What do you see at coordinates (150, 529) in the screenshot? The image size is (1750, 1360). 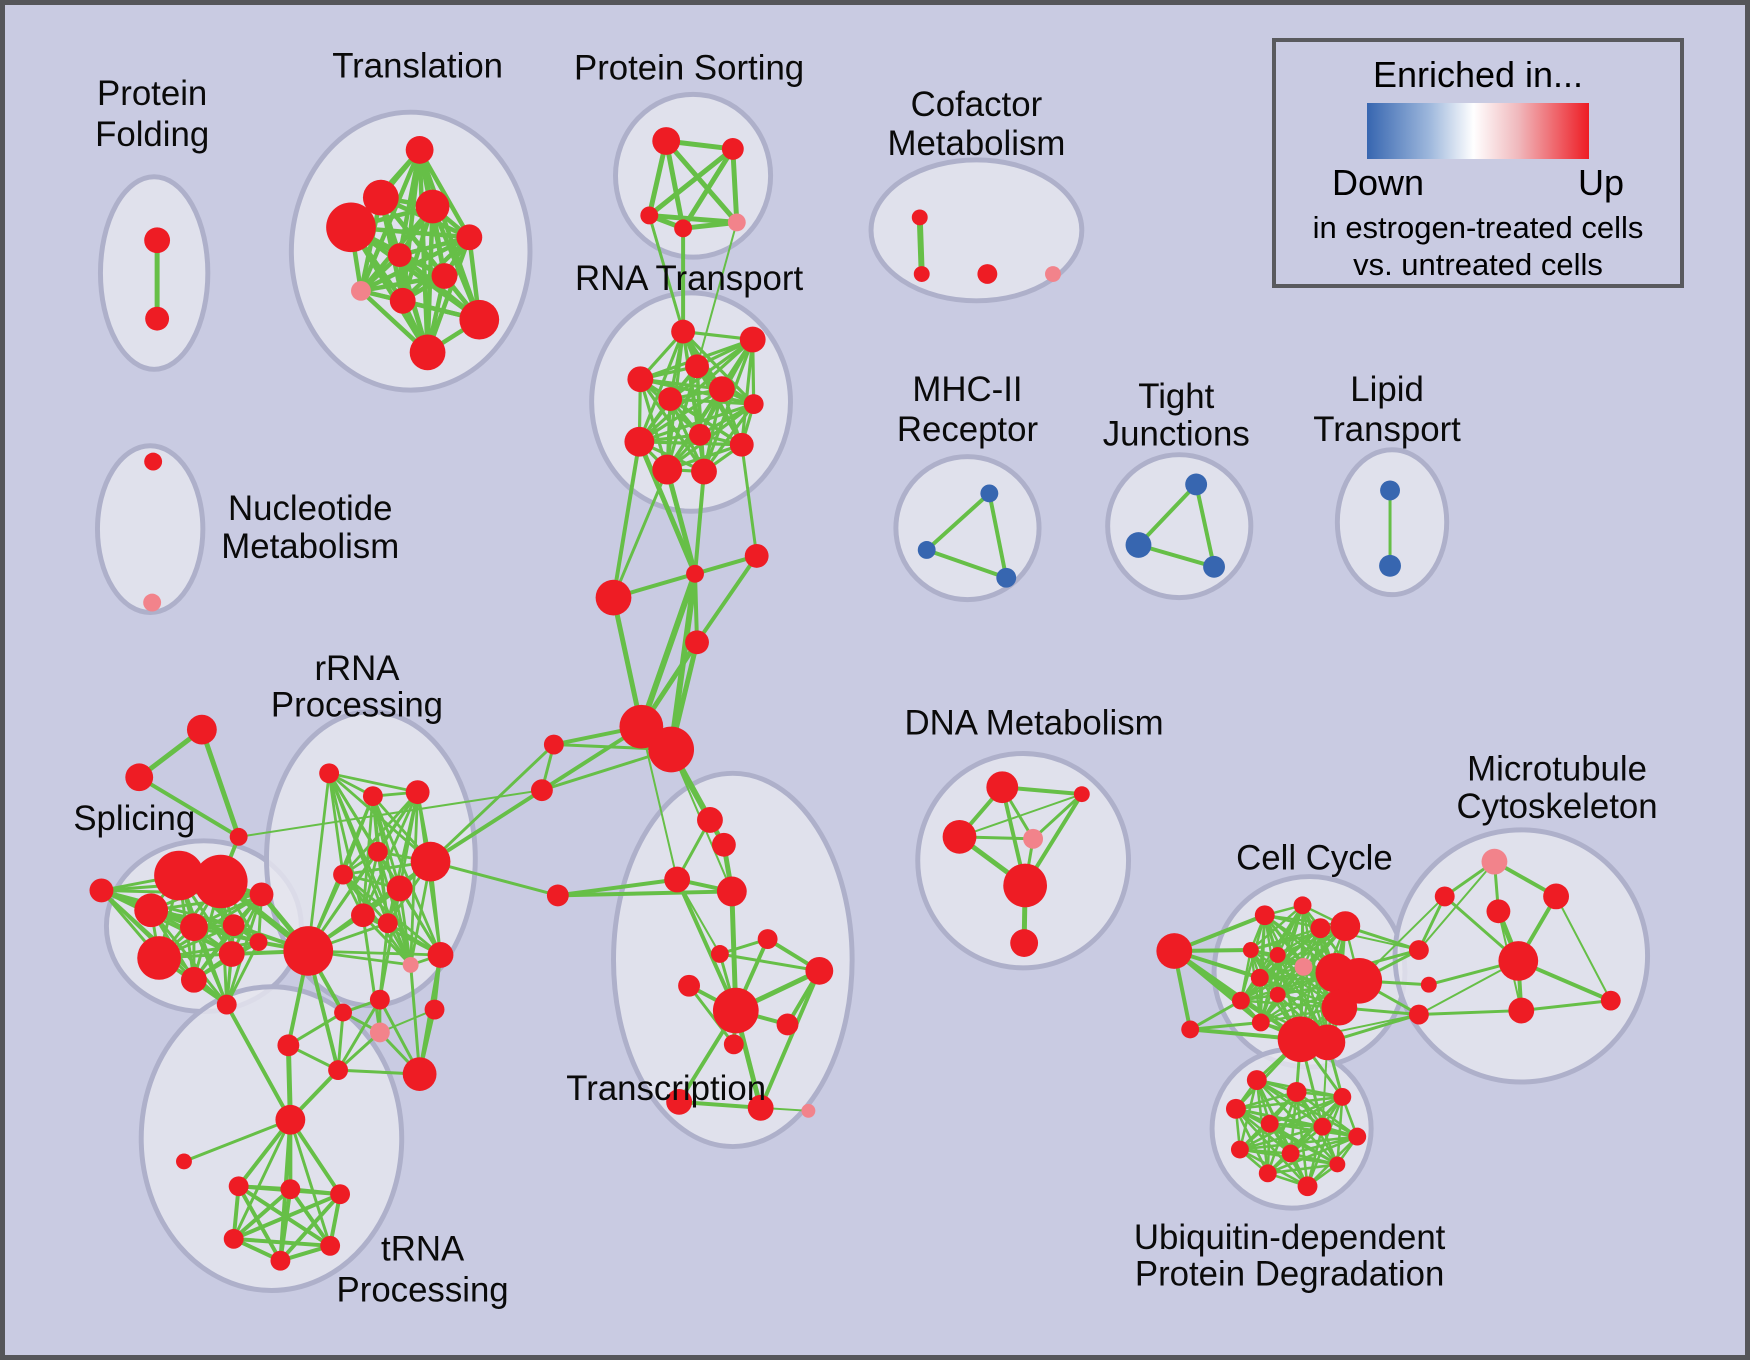 I see `cluster-shape-nucleotide-metabolism` at bounding box center [150, 529].